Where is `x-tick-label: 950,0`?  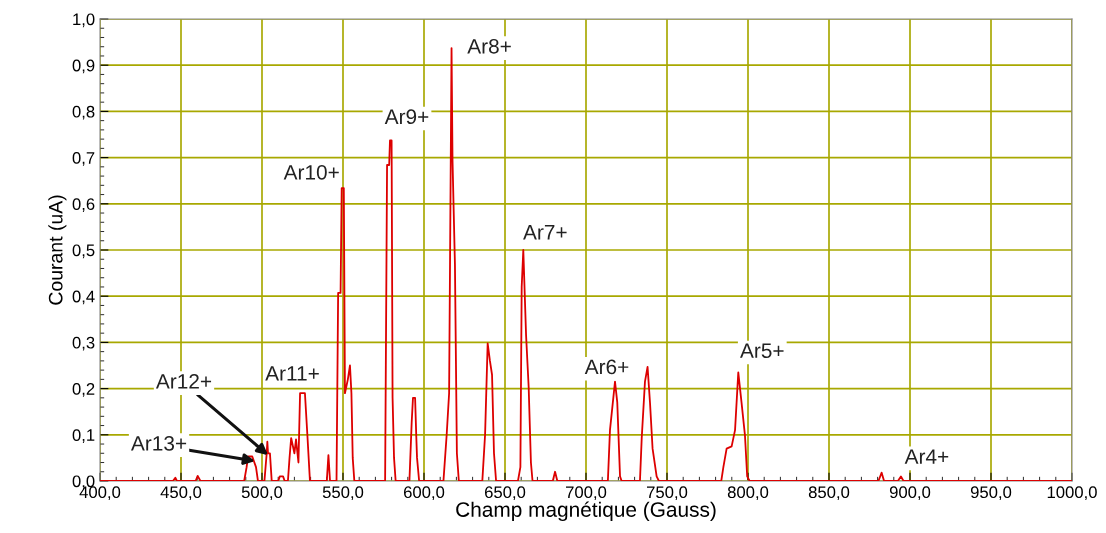
x-tick-label: 950,0 is located at coordinates (991, 493).